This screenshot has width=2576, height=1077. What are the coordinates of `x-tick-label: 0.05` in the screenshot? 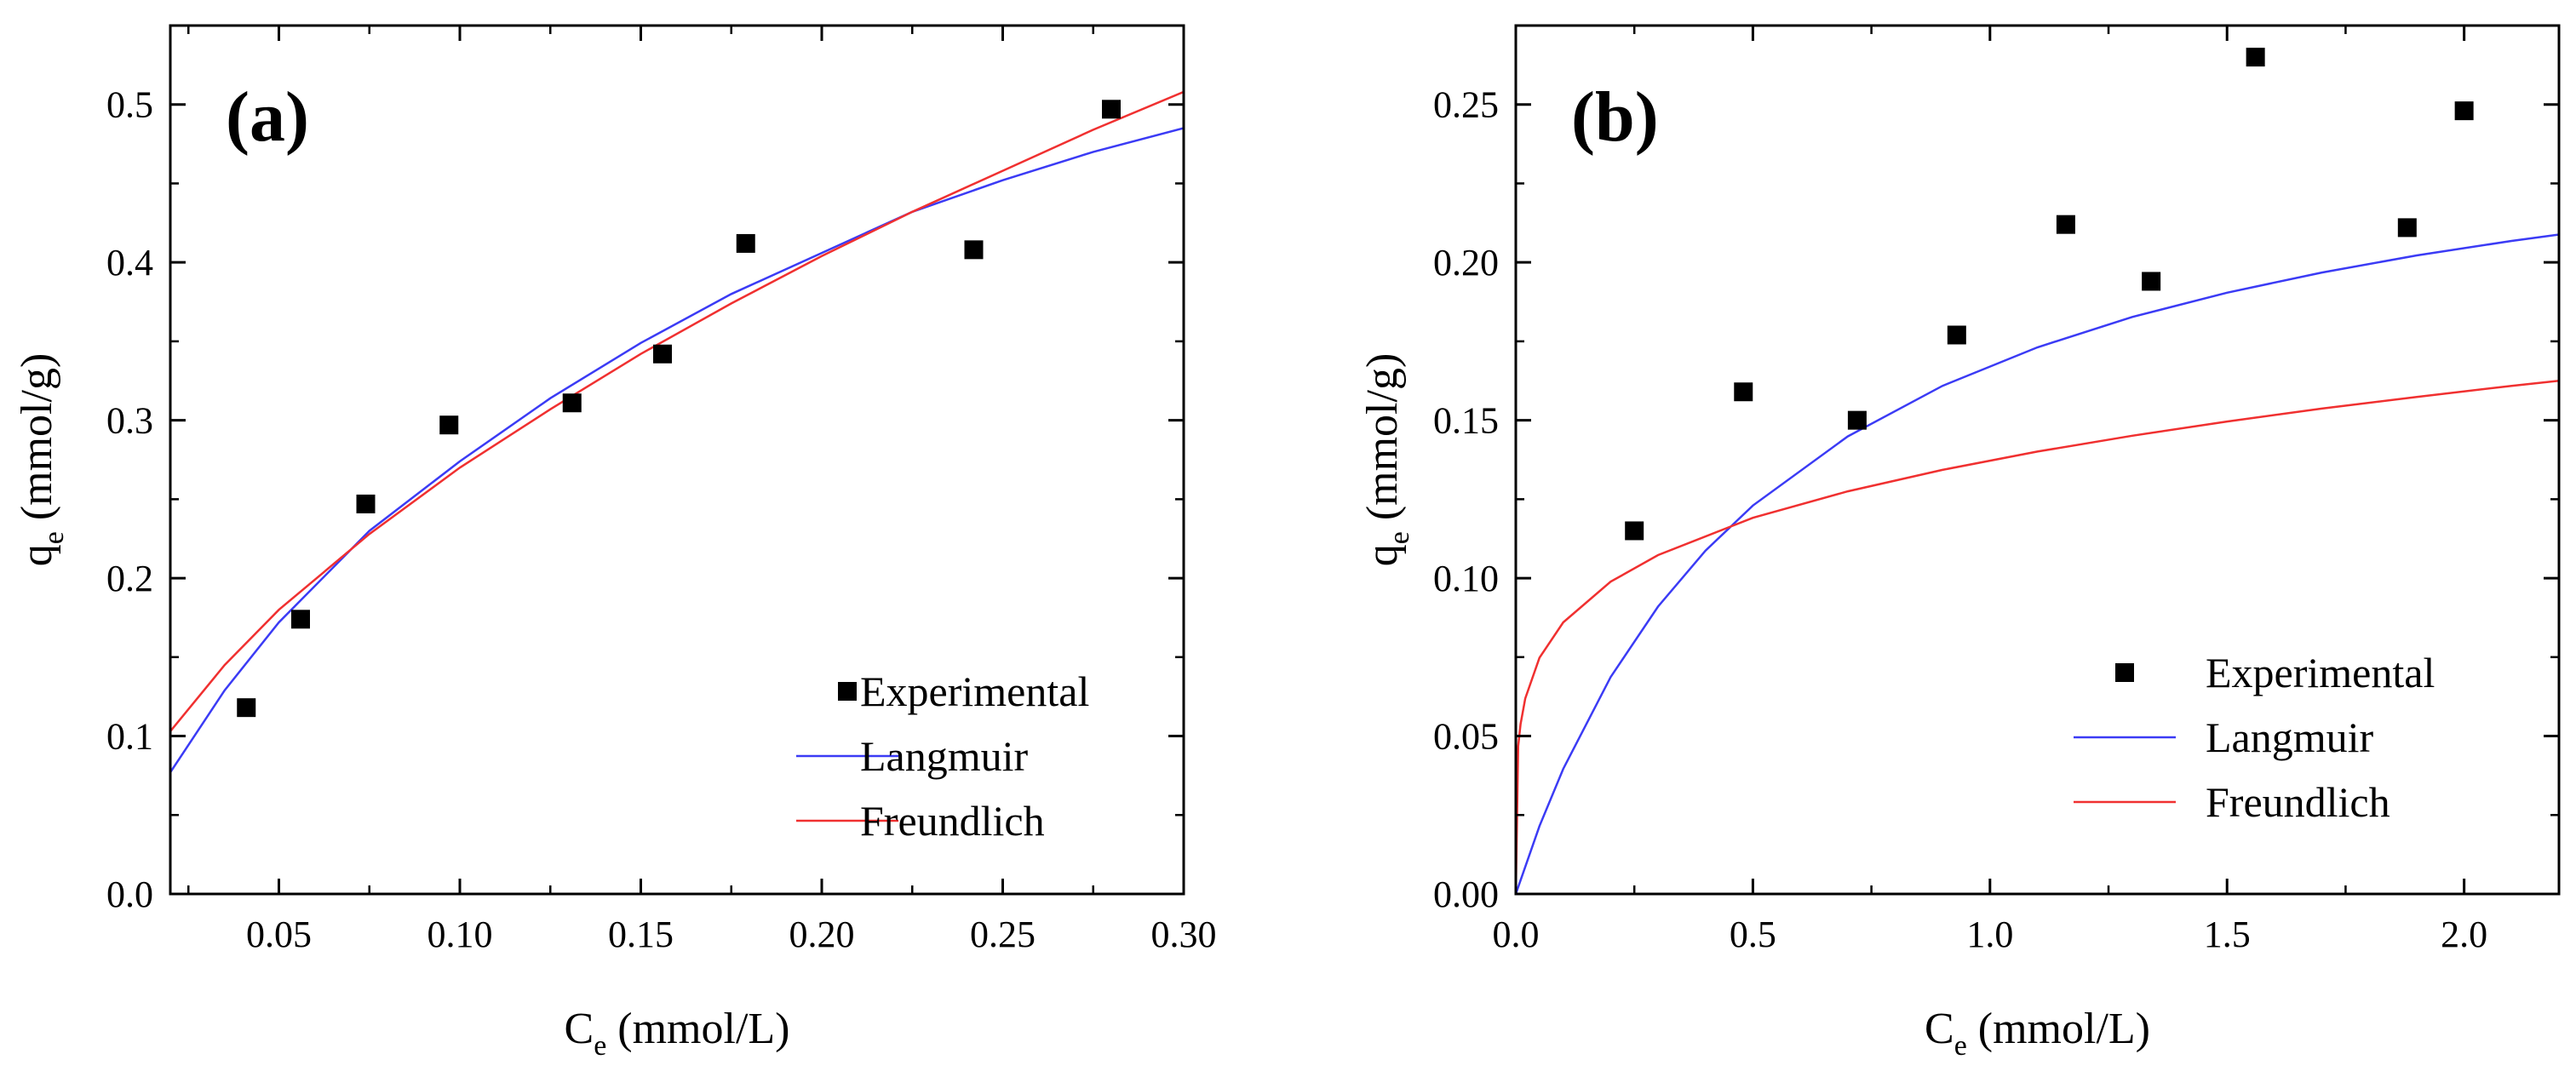 It's located at (279, 934).